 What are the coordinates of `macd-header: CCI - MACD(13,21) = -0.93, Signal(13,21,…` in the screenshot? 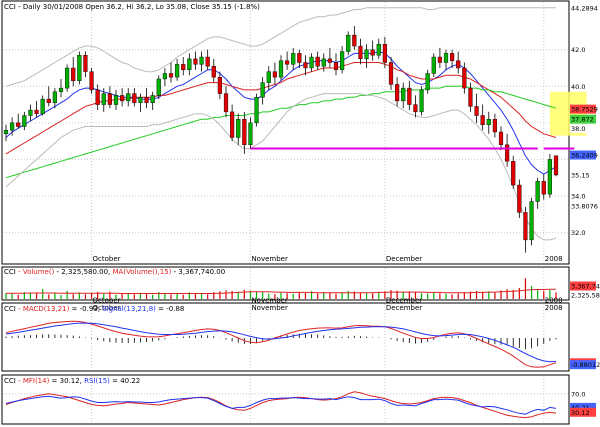 It's located at (94, 309).